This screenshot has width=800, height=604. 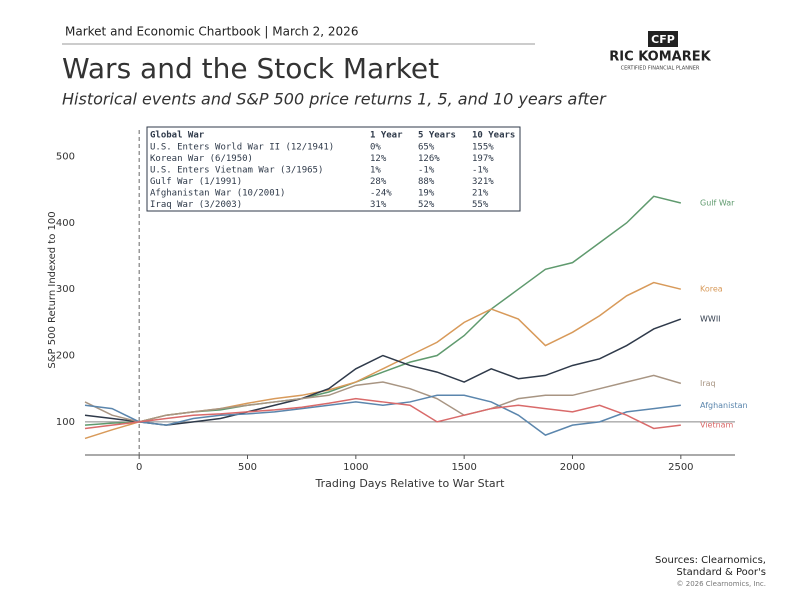 I want to click on table-cell: Iraq War (3/2003), so click(x=196, y=205).